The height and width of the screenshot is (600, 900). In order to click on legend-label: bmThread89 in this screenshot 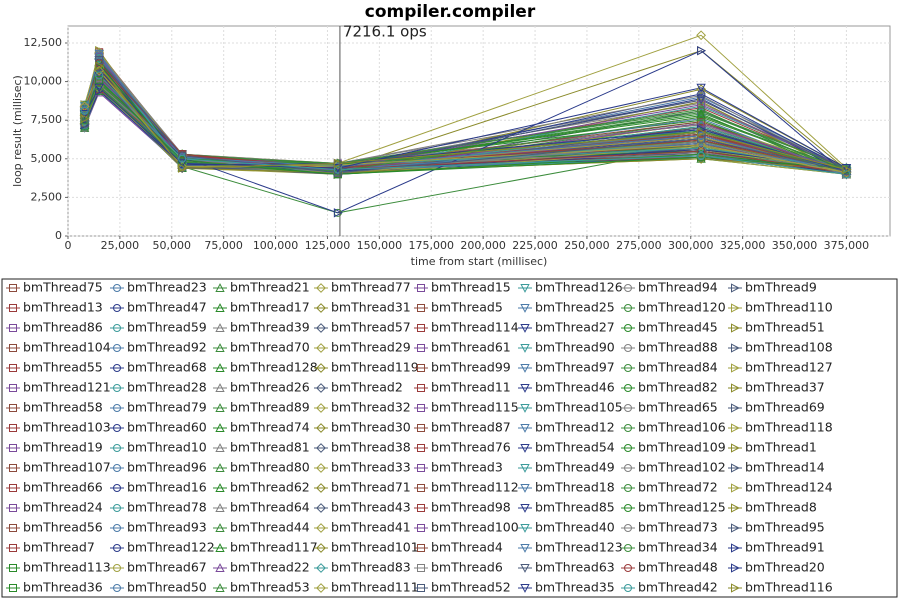, I will do `click(270, 407)`.